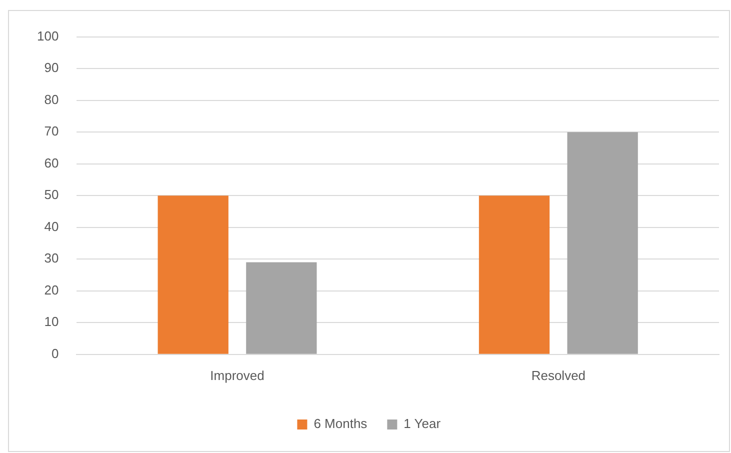  Describe the element at coordinates (51, 194) in the screenshot. I see `y-tick-label: 50` at that location.